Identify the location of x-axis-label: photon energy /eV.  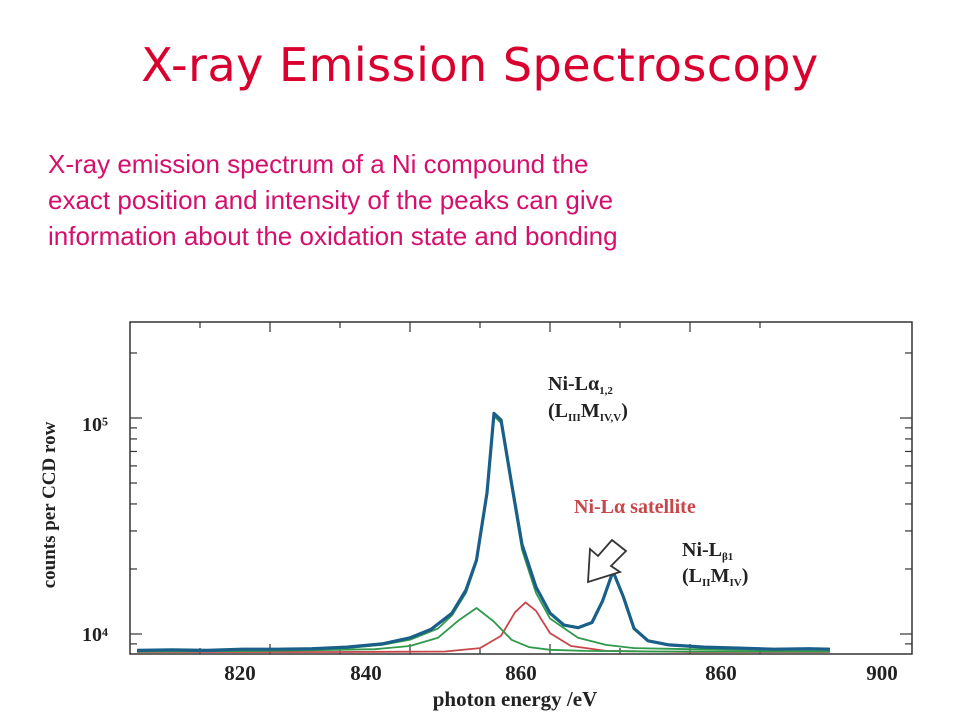
(515, 699).